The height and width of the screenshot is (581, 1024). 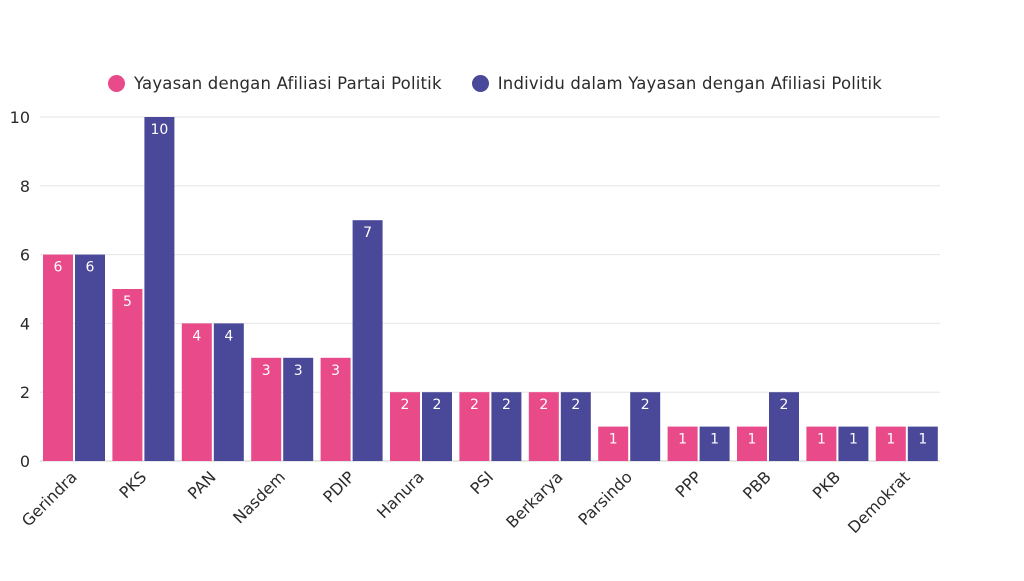 I want to click on data-label-pks-series-1: 5, so click(x=127, y=302).